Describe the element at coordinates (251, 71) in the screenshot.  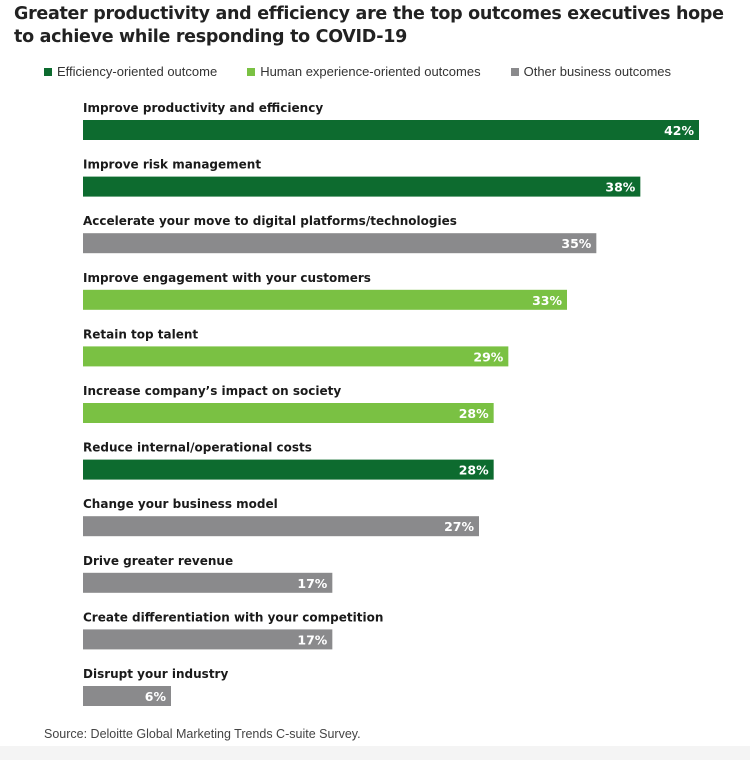
I see `legend-swatch-human` at that location.